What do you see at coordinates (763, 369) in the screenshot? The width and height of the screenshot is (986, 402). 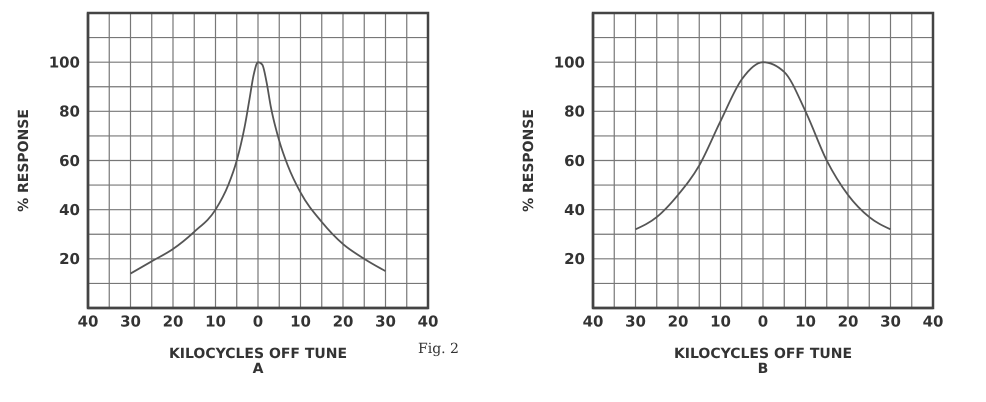 I see `text: B` at bounding box center [763, 369].